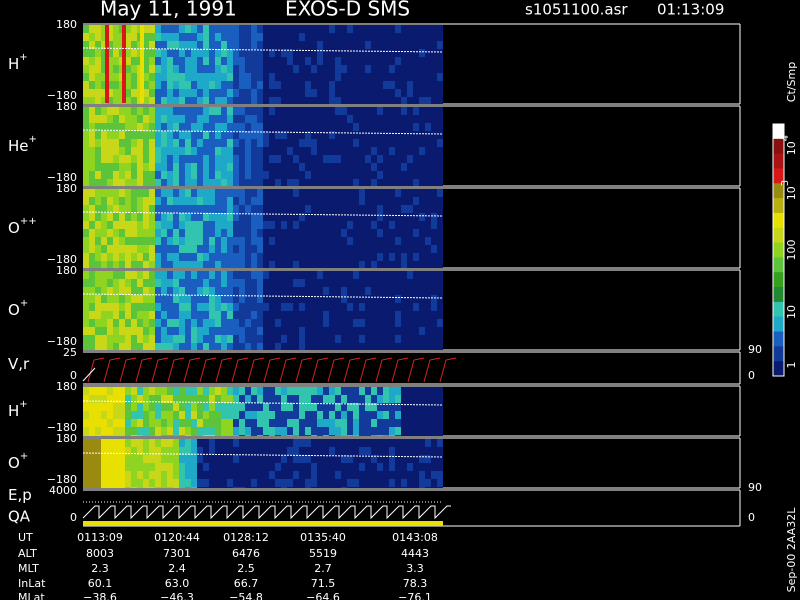 The height and width of the screenshot is (600, 800). What do you see at coordinates (100, 553) in the screenshot?
I see `footer-value: 8003` at bounding box center [100, 553].